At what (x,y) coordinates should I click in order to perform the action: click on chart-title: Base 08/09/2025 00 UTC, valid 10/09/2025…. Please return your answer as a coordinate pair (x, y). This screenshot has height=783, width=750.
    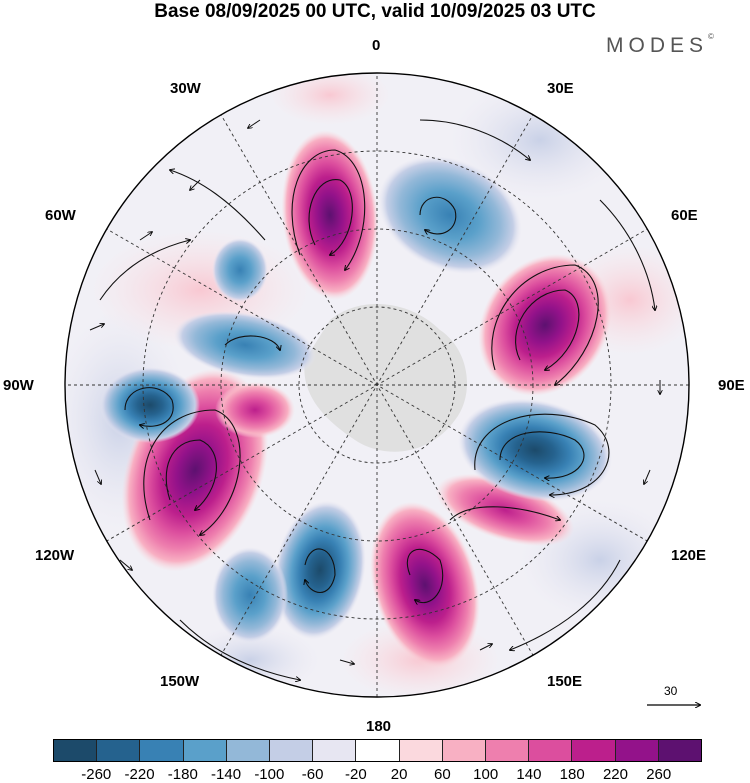
    Looking at the image, I should click on (375, 11).